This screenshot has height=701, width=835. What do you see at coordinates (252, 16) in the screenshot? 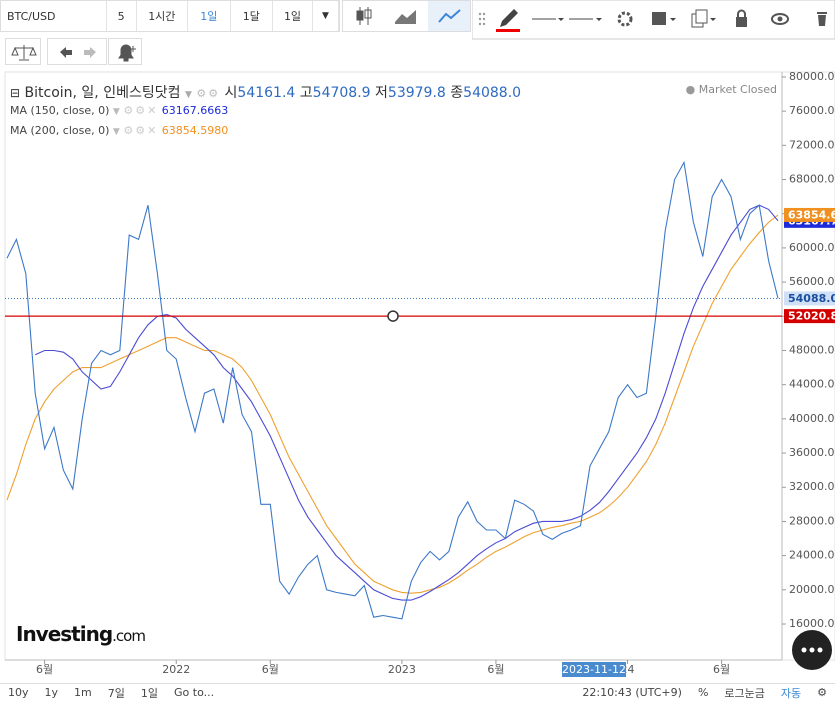
I see `interval-button: 1달` at bounding box center [252, 16].